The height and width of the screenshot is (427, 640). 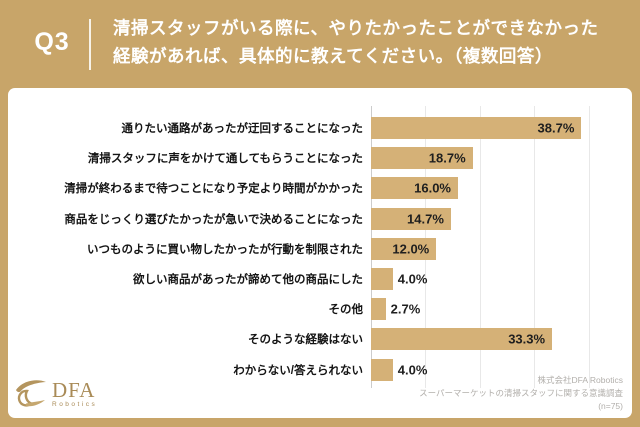 I want to click on bar-row: 清掃が終わるまで待つことになり予定より時間がかかった 16.0%, so click(x=320, y=188).